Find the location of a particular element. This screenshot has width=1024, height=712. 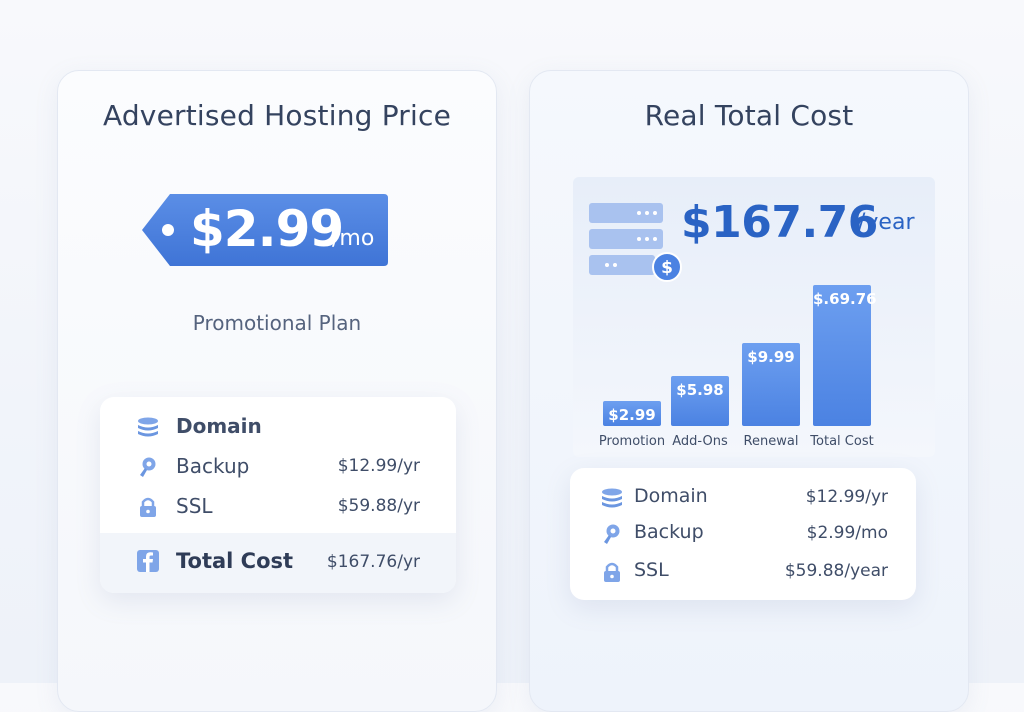

list-item-backup: Backup $12.99/yr is located at coordinates (278, 467).